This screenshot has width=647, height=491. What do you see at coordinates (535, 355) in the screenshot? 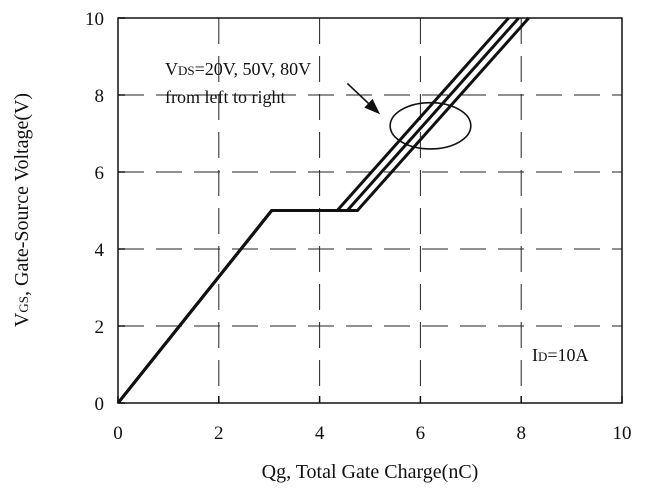
I see `id-main: I` at bounding box center [535, 355].